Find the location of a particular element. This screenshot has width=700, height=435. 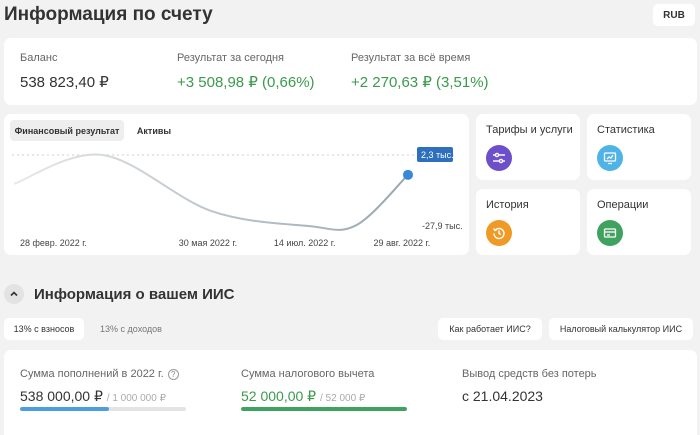

balance-label: Баланс is located at coordinates (39, 58).